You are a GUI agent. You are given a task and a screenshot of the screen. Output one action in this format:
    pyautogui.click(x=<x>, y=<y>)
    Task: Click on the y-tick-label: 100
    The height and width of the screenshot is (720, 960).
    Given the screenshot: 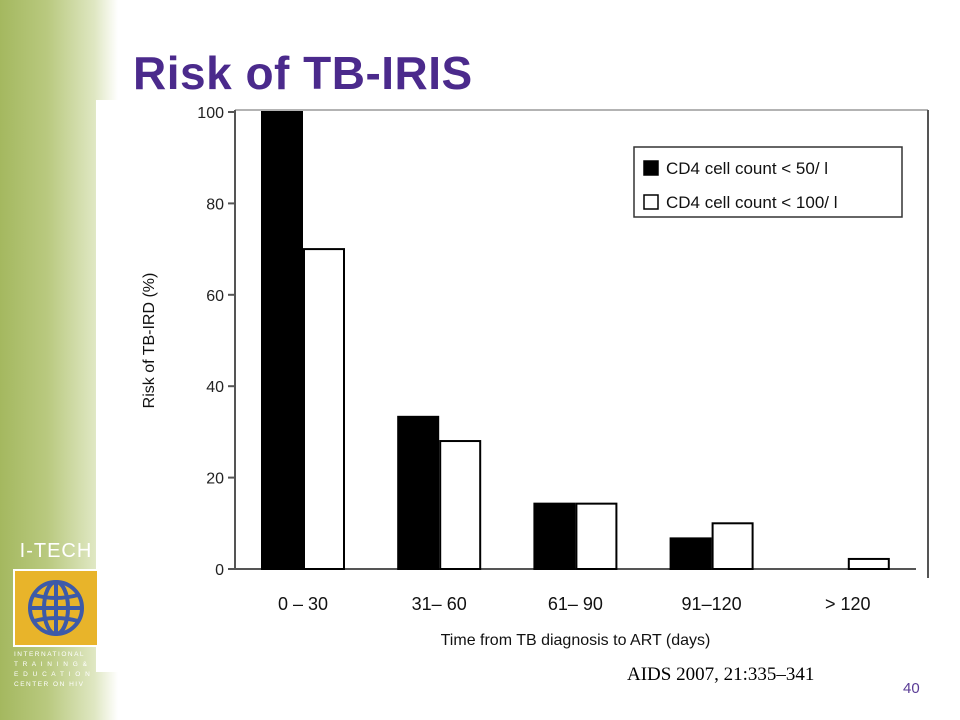 What is the action you would take?
    pyautogui.click(x=210, y=113)
    